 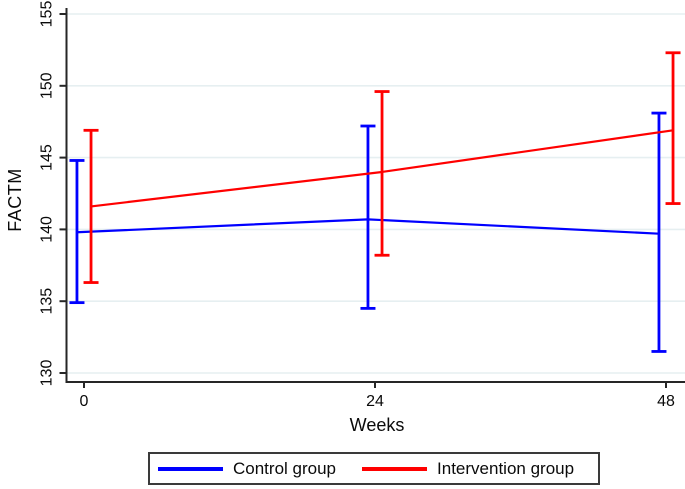 What do you see at coordinates (47, 85) in the screenshot?
I see `y-tick-label: 150` at bounding box center [47, 85].